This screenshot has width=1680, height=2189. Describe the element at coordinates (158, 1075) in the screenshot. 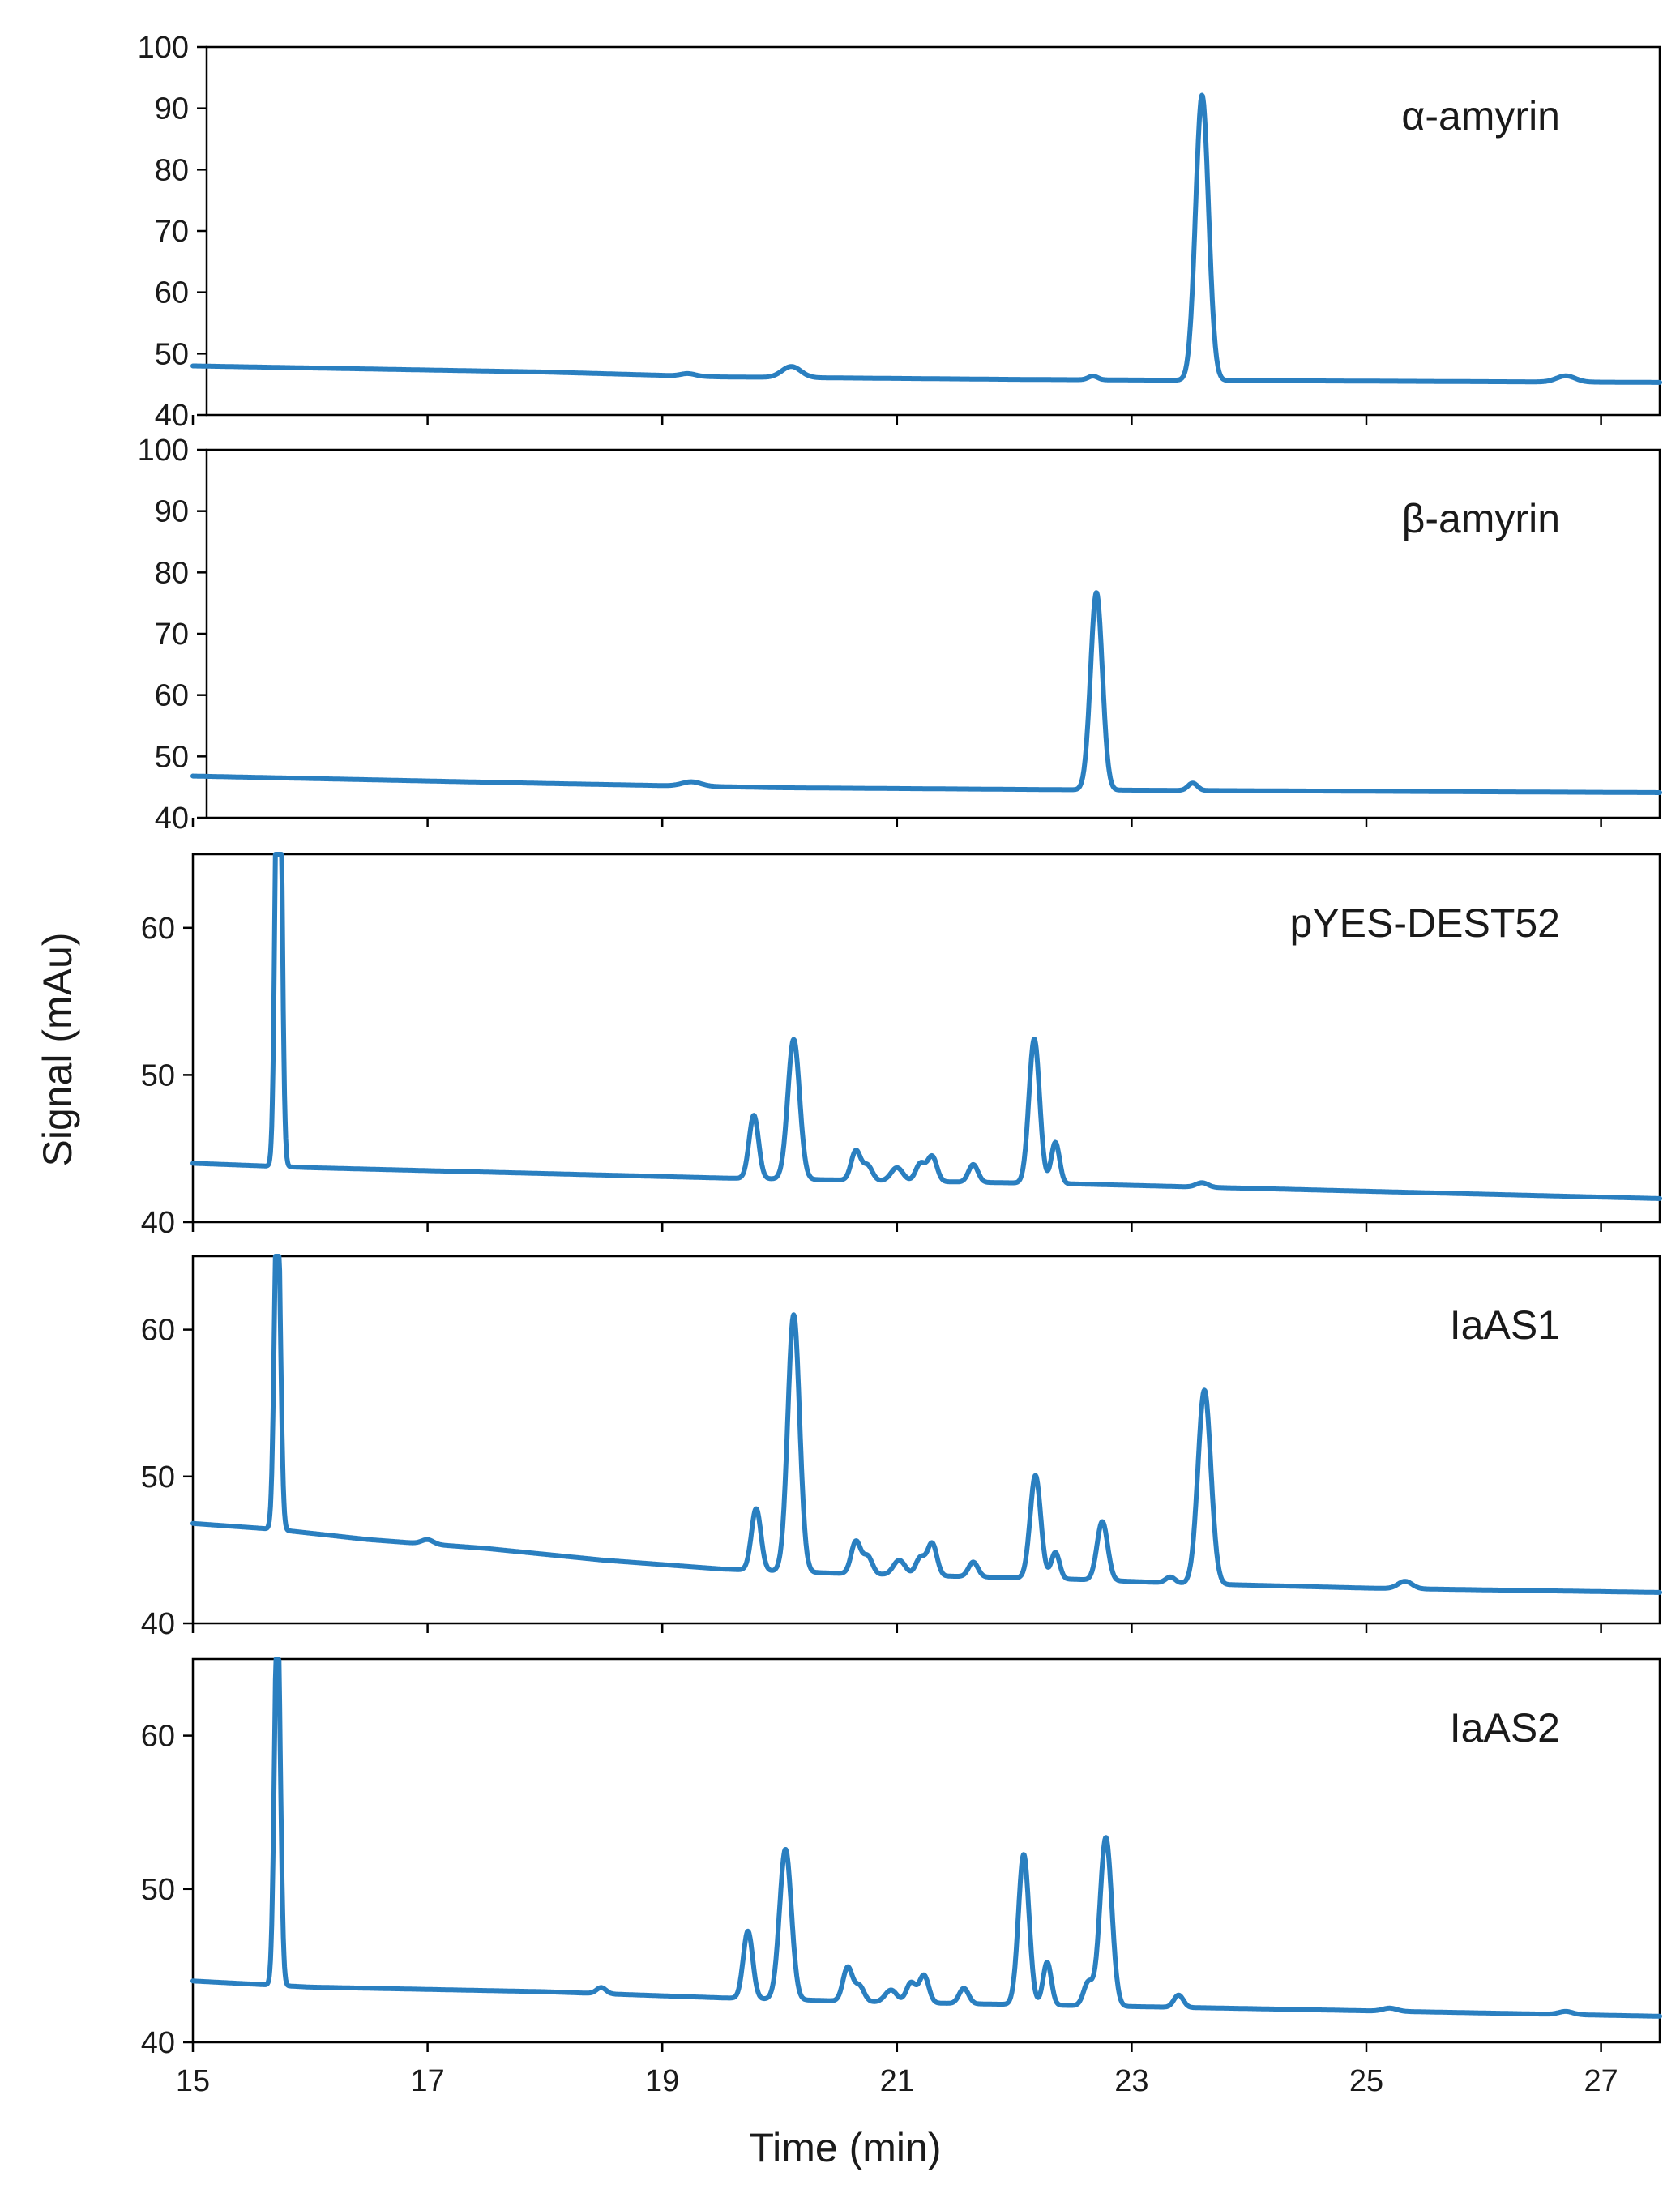

I see `y-tick-label-3-50: 50` at that location.